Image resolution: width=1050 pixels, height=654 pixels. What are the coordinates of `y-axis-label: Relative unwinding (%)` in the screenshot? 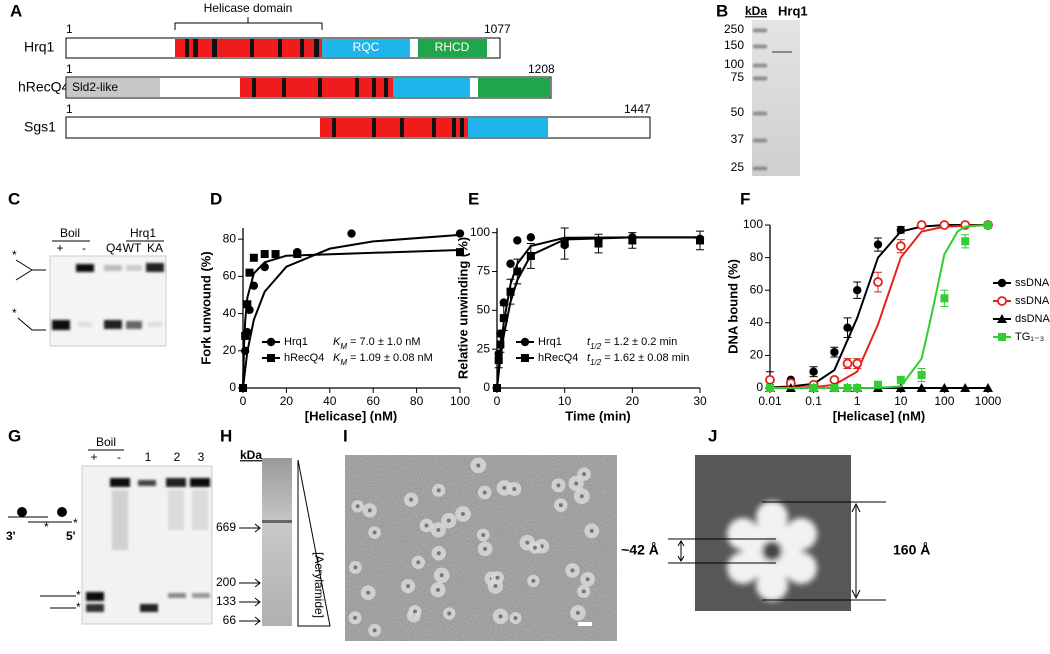 It's located at (462, 308).